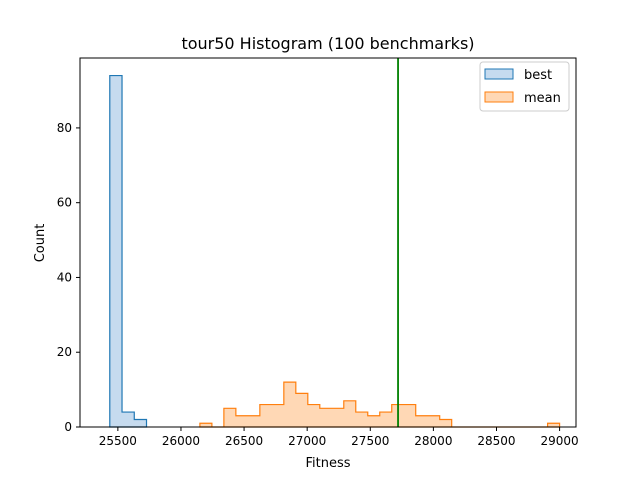  I want to click on chart-title: tour50 Histogram (100 benchmarks), so click(327, 43).